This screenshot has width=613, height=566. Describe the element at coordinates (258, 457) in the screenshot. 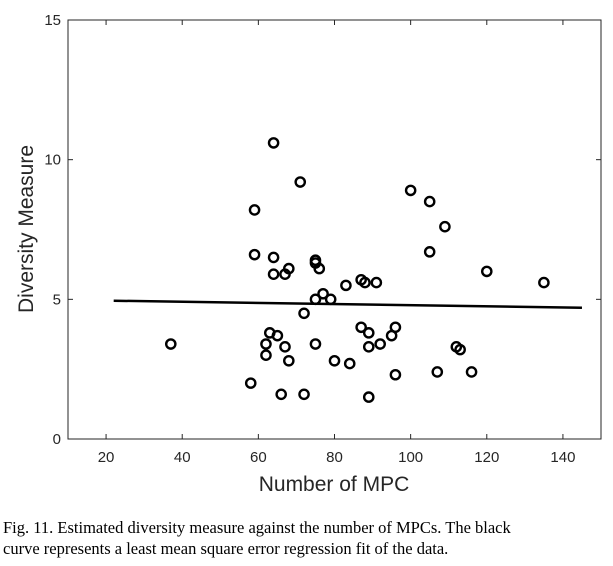

I see `x-tick-label: 60` at that location.